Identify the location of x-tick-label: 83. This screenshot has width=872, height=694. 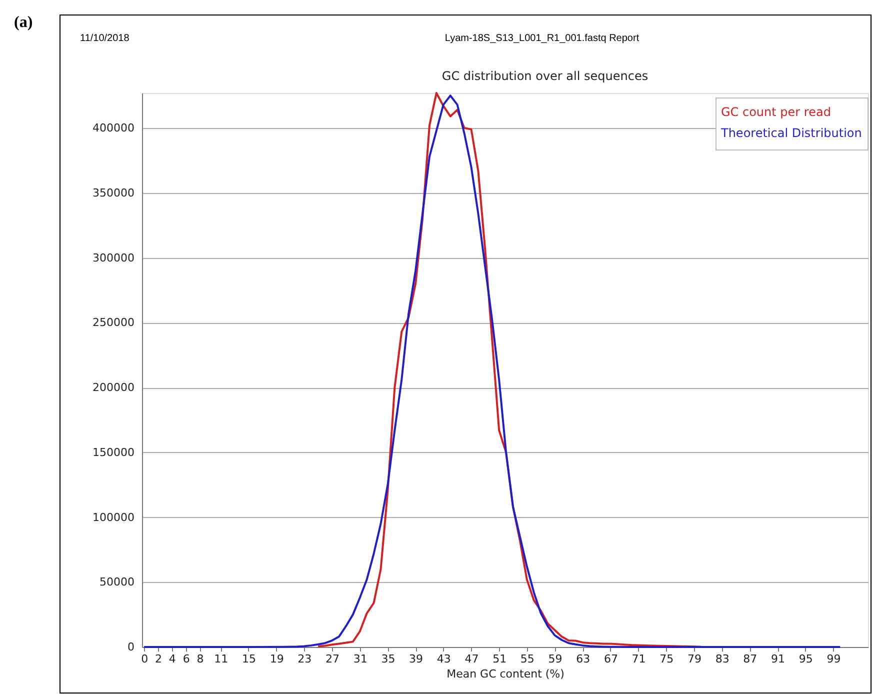
(722, 659).